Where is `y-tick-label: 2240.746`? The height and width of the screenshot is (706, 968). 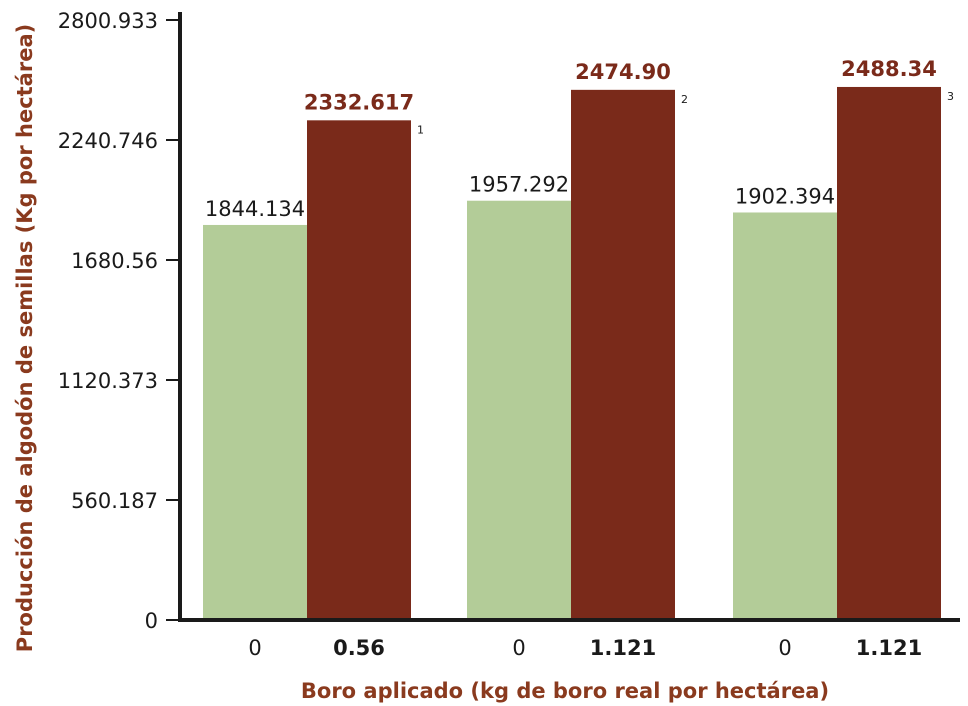 y-tick-label: 2240.746 is located at coordinates (108, 141).